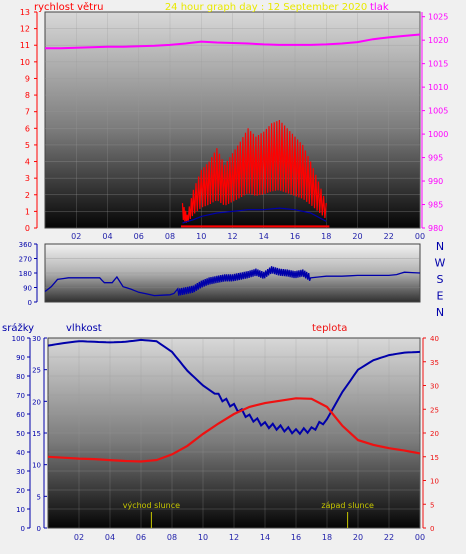 This screenshot has width=466, height=554. What do you see at coordinates (27, 289) in the screenshot?
I see `direction-tick-label: 90` at bounding box center [27, 289].